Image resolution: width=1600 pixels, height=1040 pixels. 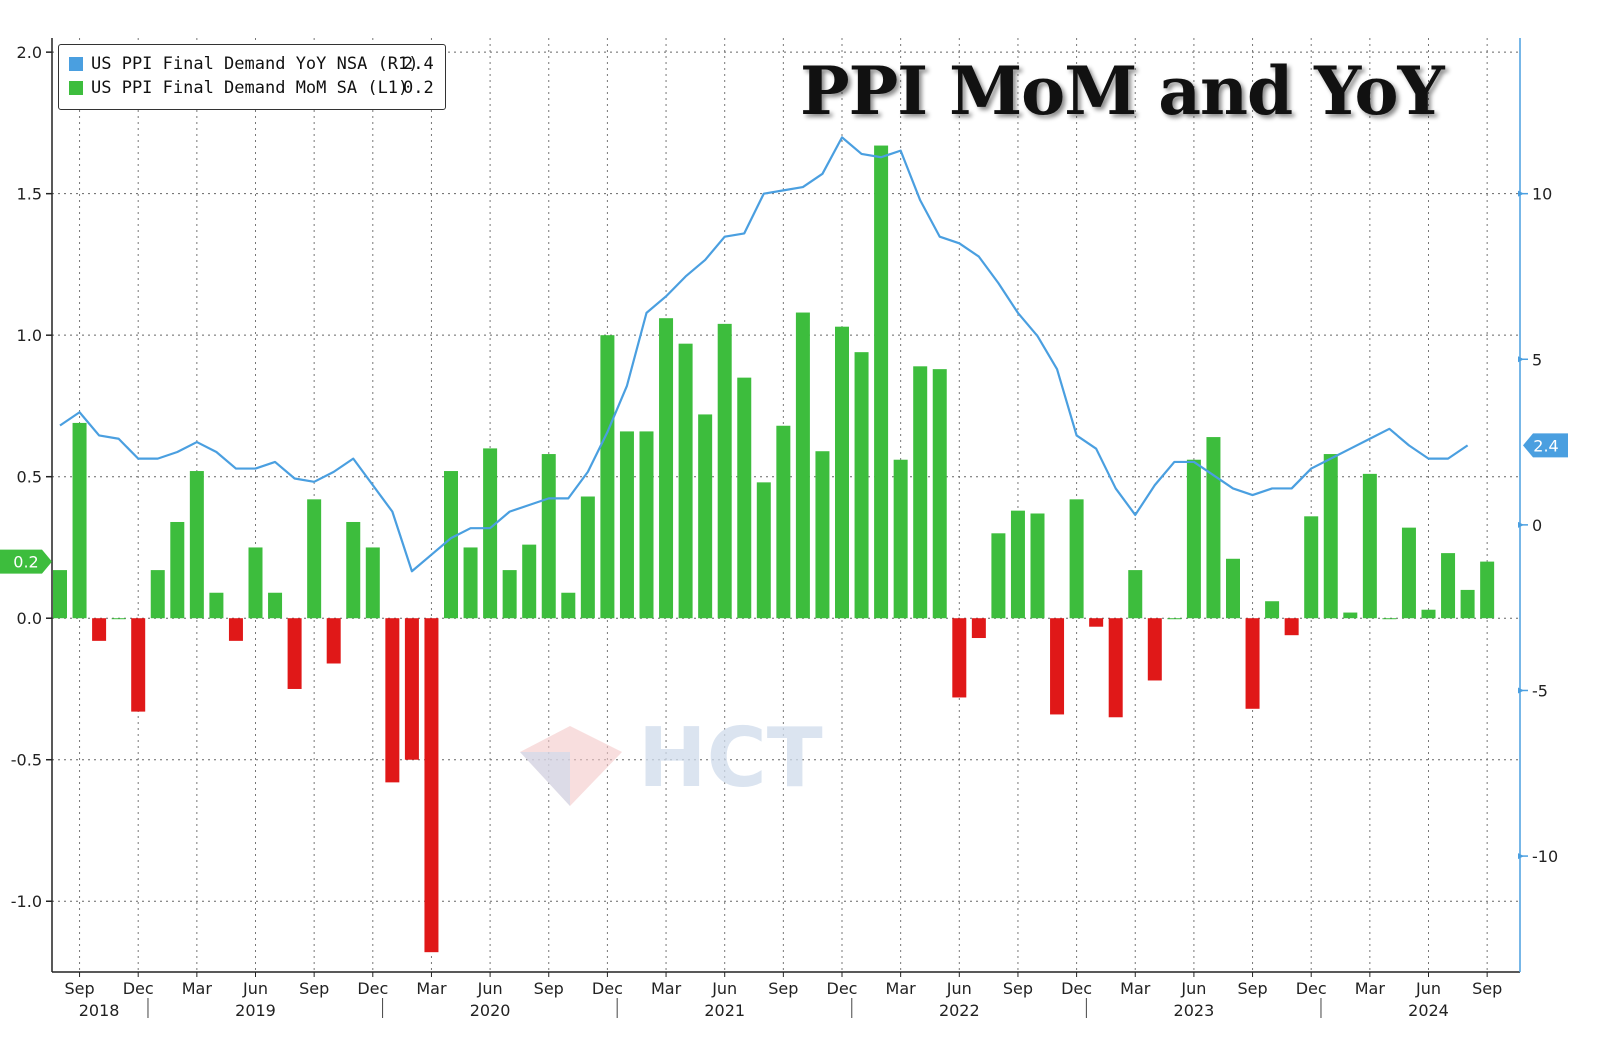 I want to click on left-tick-label: 2.0, so click(x=29, y=52).